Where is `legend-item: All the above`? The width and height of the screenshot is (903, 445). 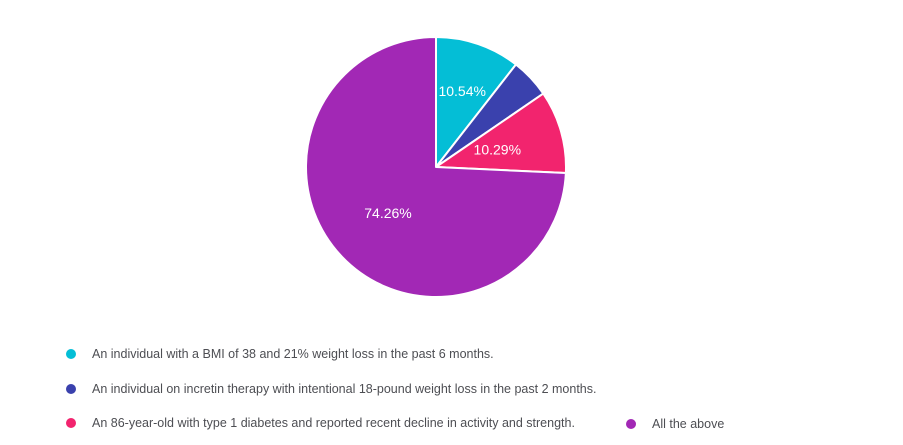 legend-item: All the above is located at coordinates (675, 424).